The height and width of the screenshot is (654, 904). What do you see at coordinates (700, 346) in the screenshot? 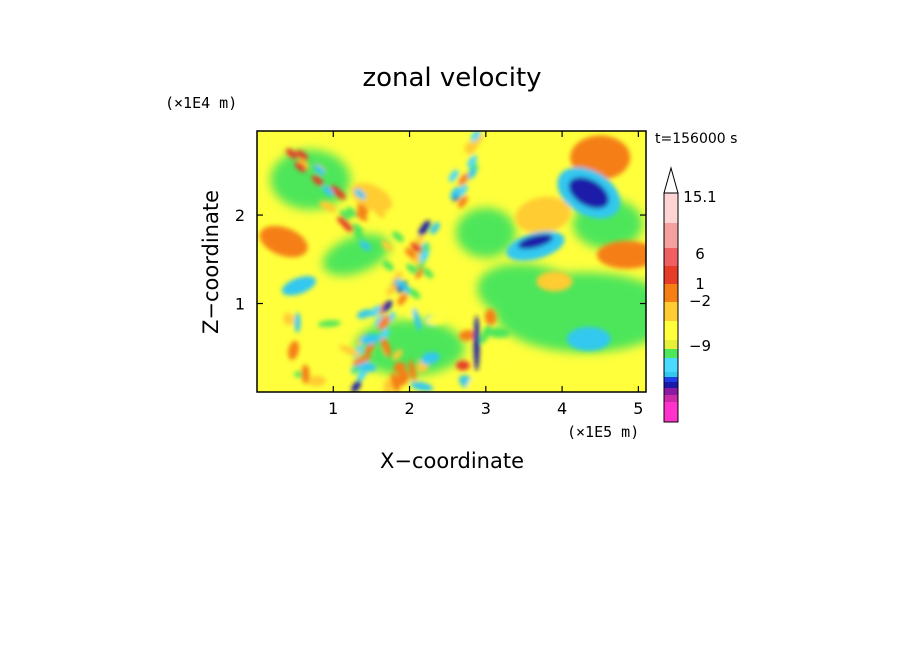
I see `colorbar-label: −9` at bounding box center [700, 346].